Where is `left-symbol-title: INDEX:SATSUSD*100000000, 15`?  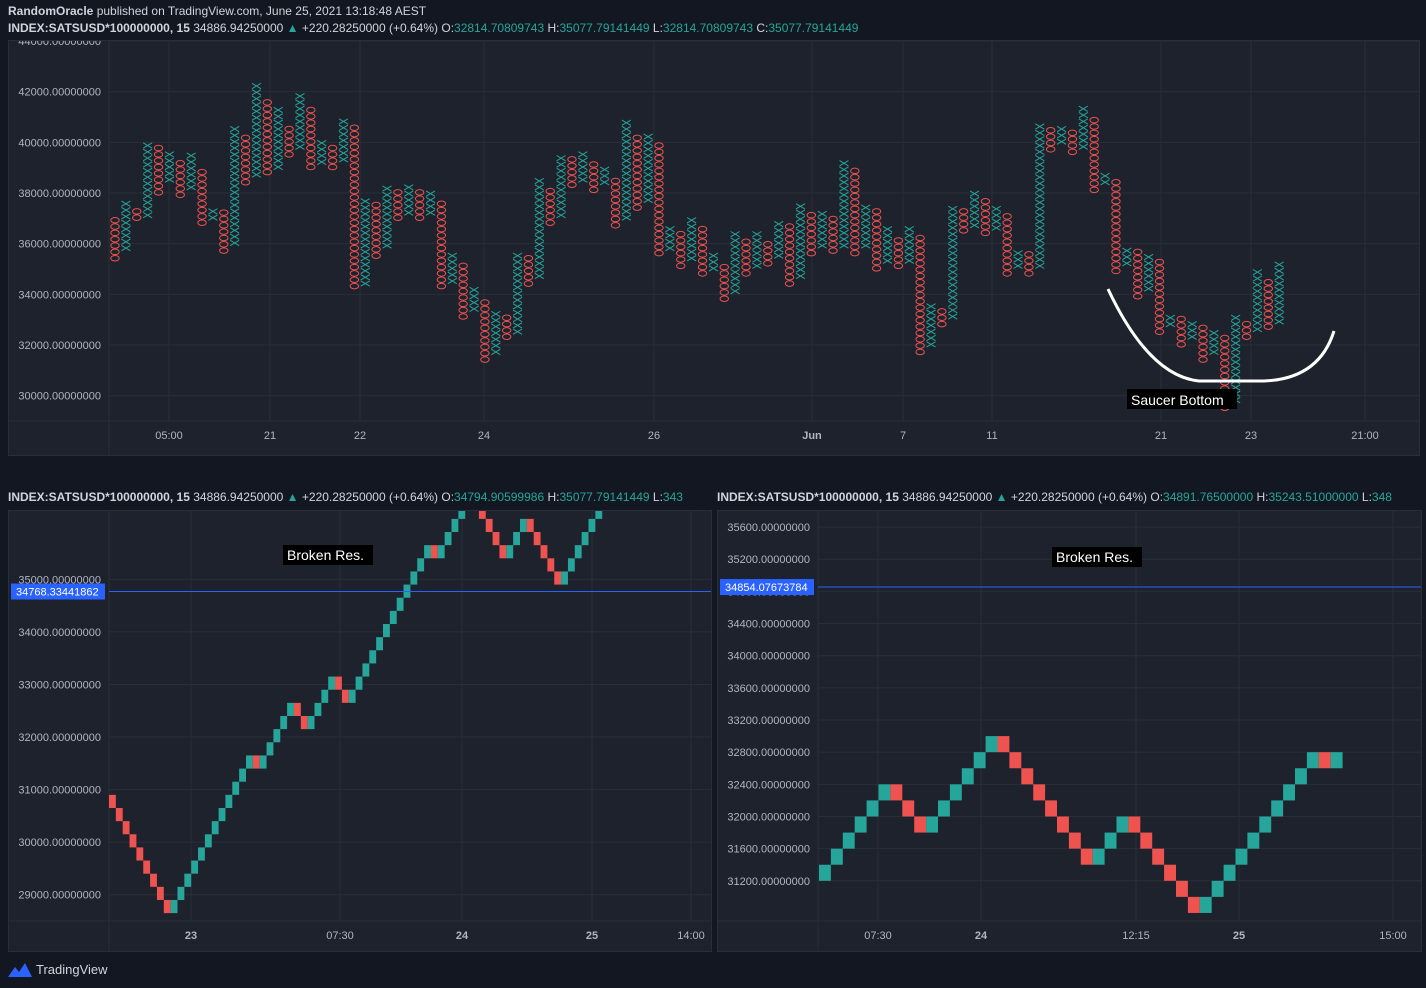 left-symbol-title: INDEX:SATSUSD*100000000, 15 is located at coordinates (99, 497).